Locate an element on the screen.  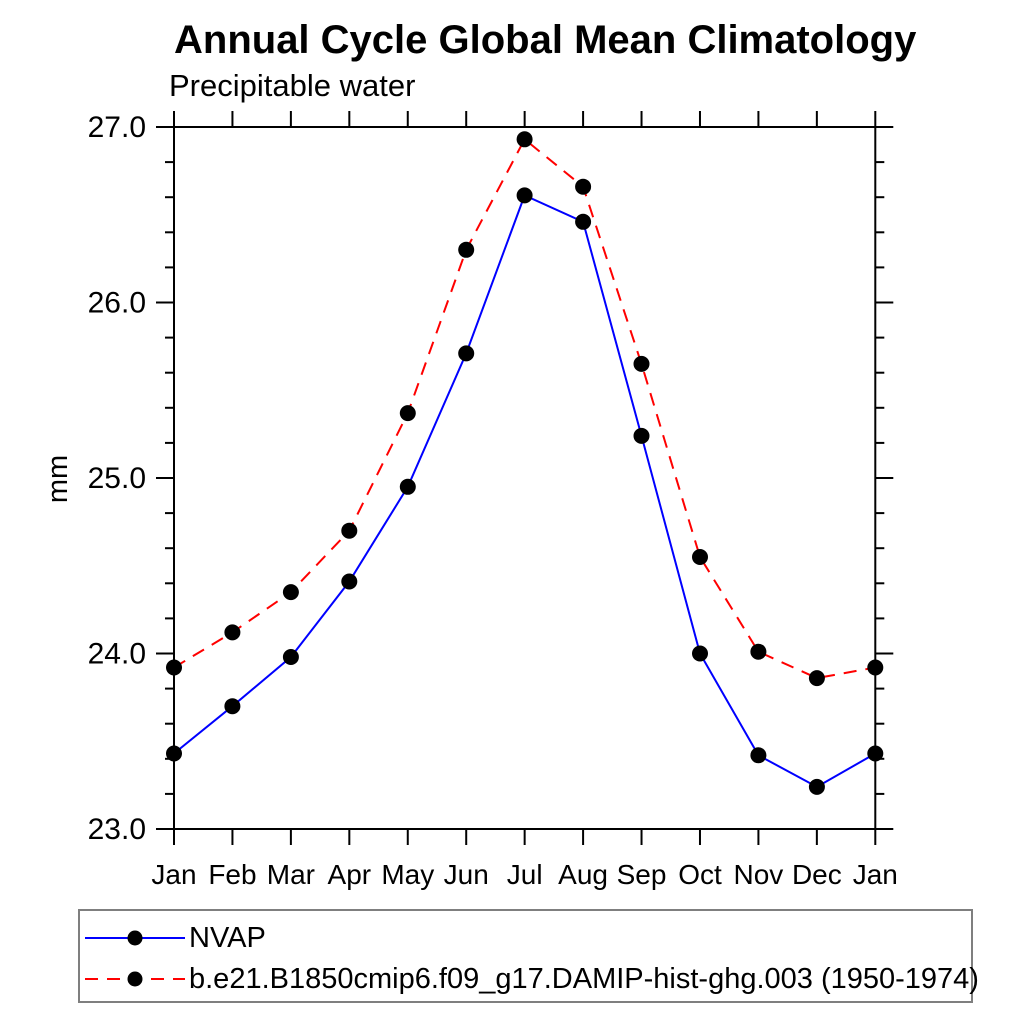
x-tick-label: May is located at coordinates (407, 874).